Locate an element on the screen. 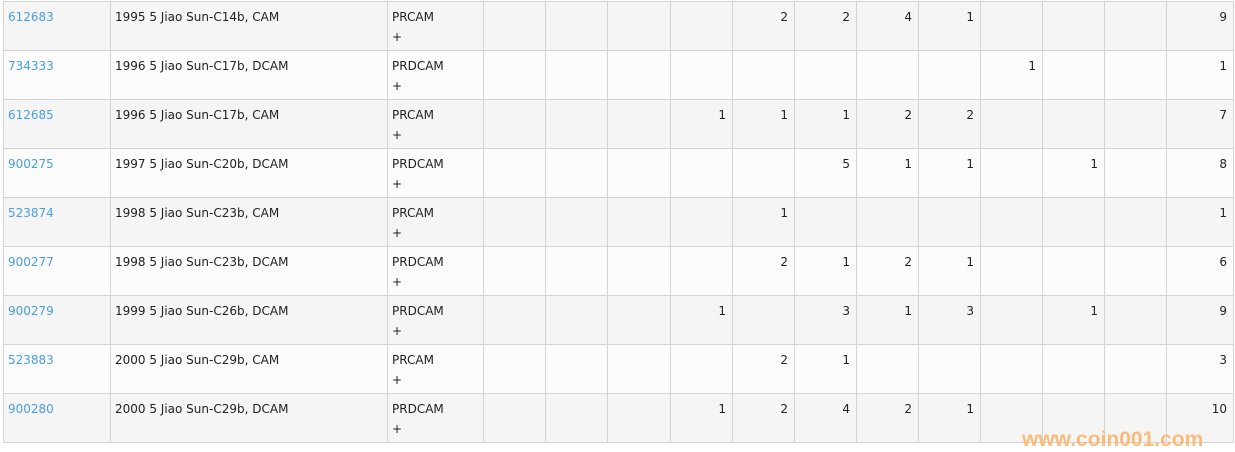 The width and height of the screenshot is (1235, 452). grade-label: PRCAM is located at coordinates (413, 360).